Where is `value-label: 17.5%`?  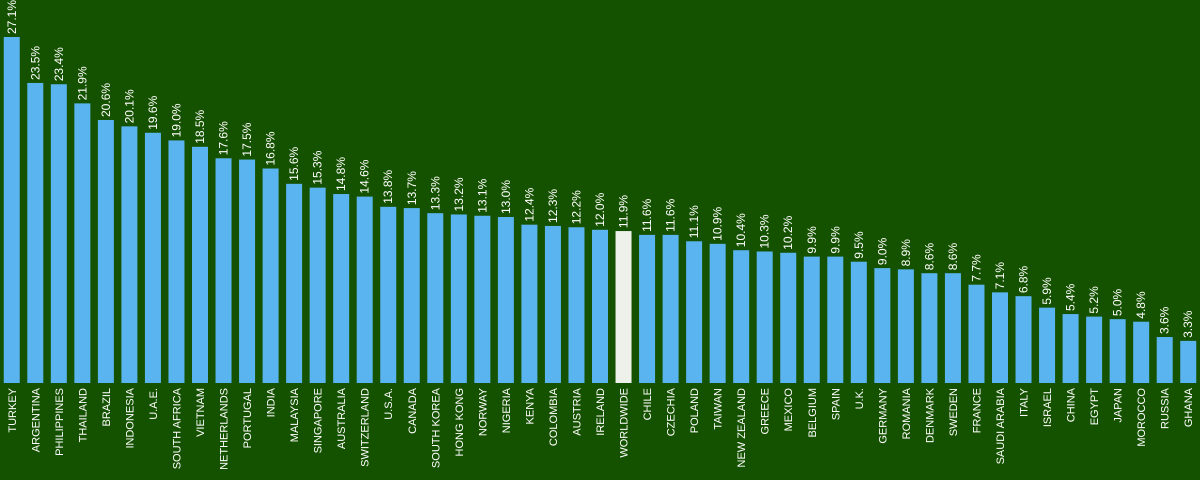
value-label: 17.5% is located at coordinates (247, 139).